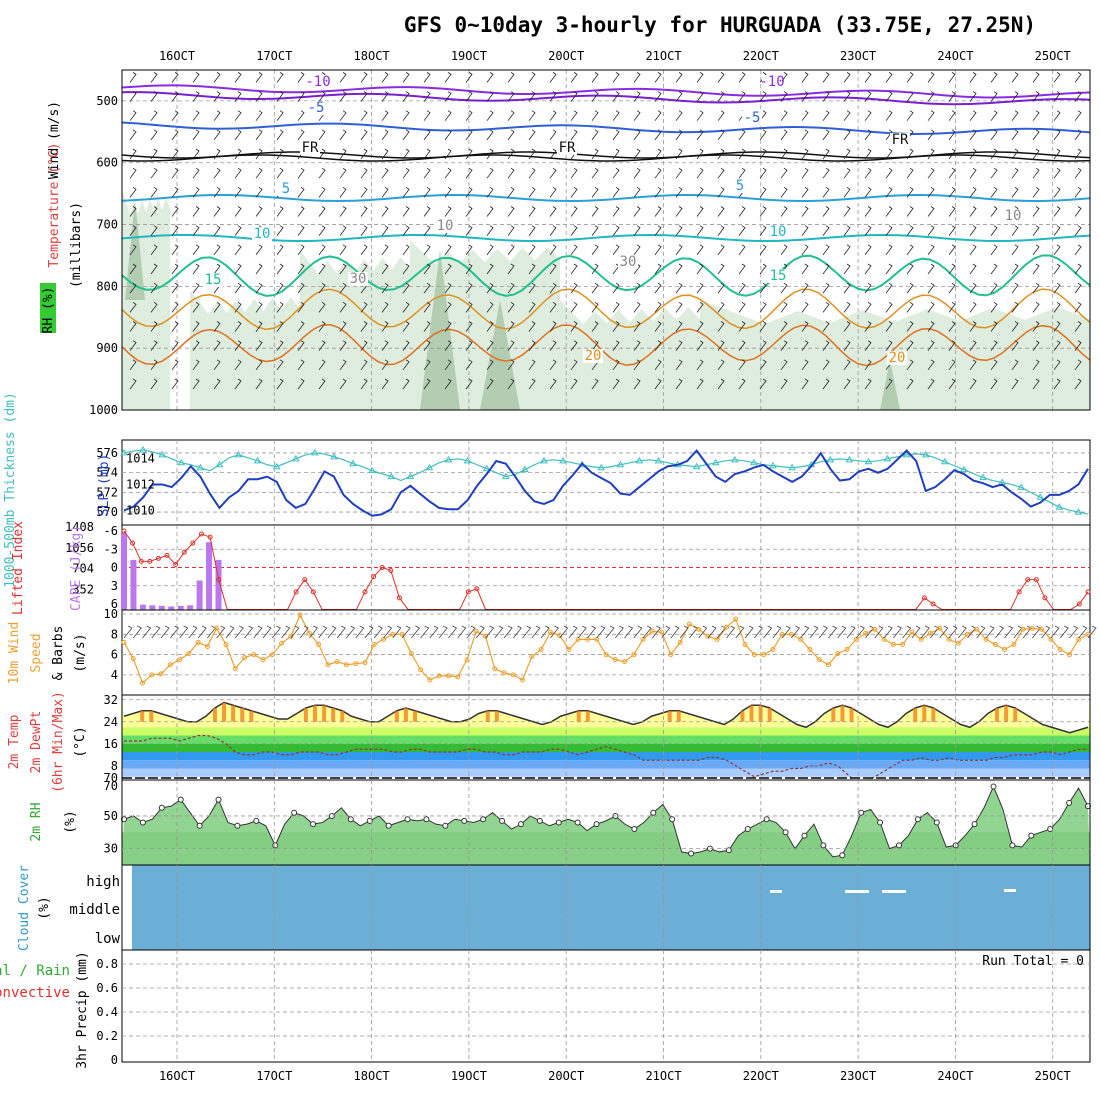  What do you see at coordinates (83, 589) in the screenshot?
I see `cape-tick: 352` at bounding box center [83, 589].